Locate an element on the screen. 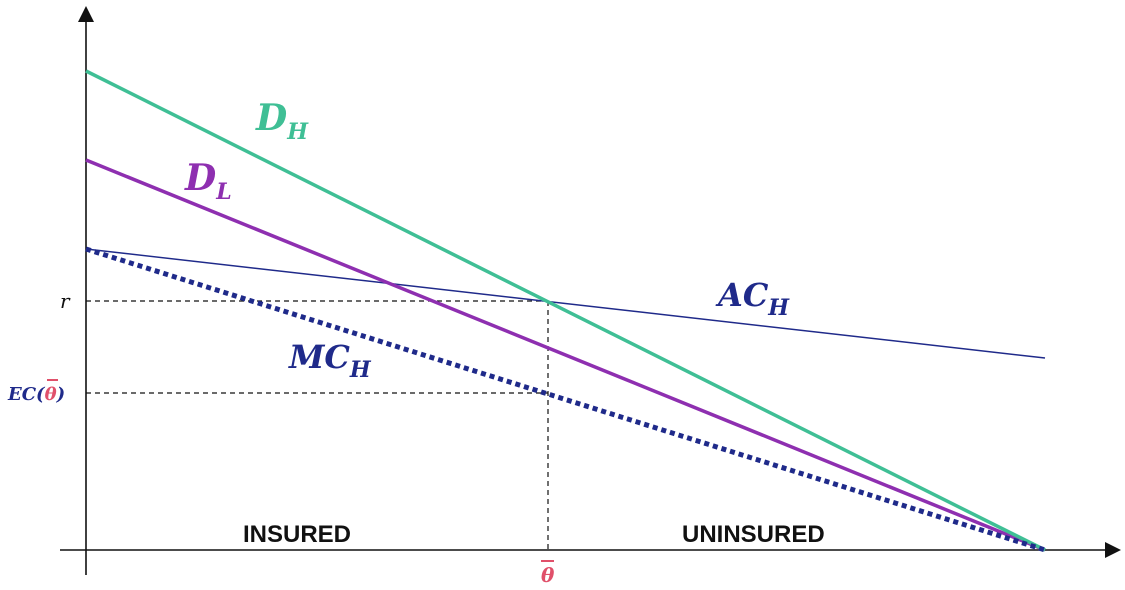 Image resolution: width=1125 pixels, height=590 pixels. ac-h-label: ACH is located at coordinates (752, 298).